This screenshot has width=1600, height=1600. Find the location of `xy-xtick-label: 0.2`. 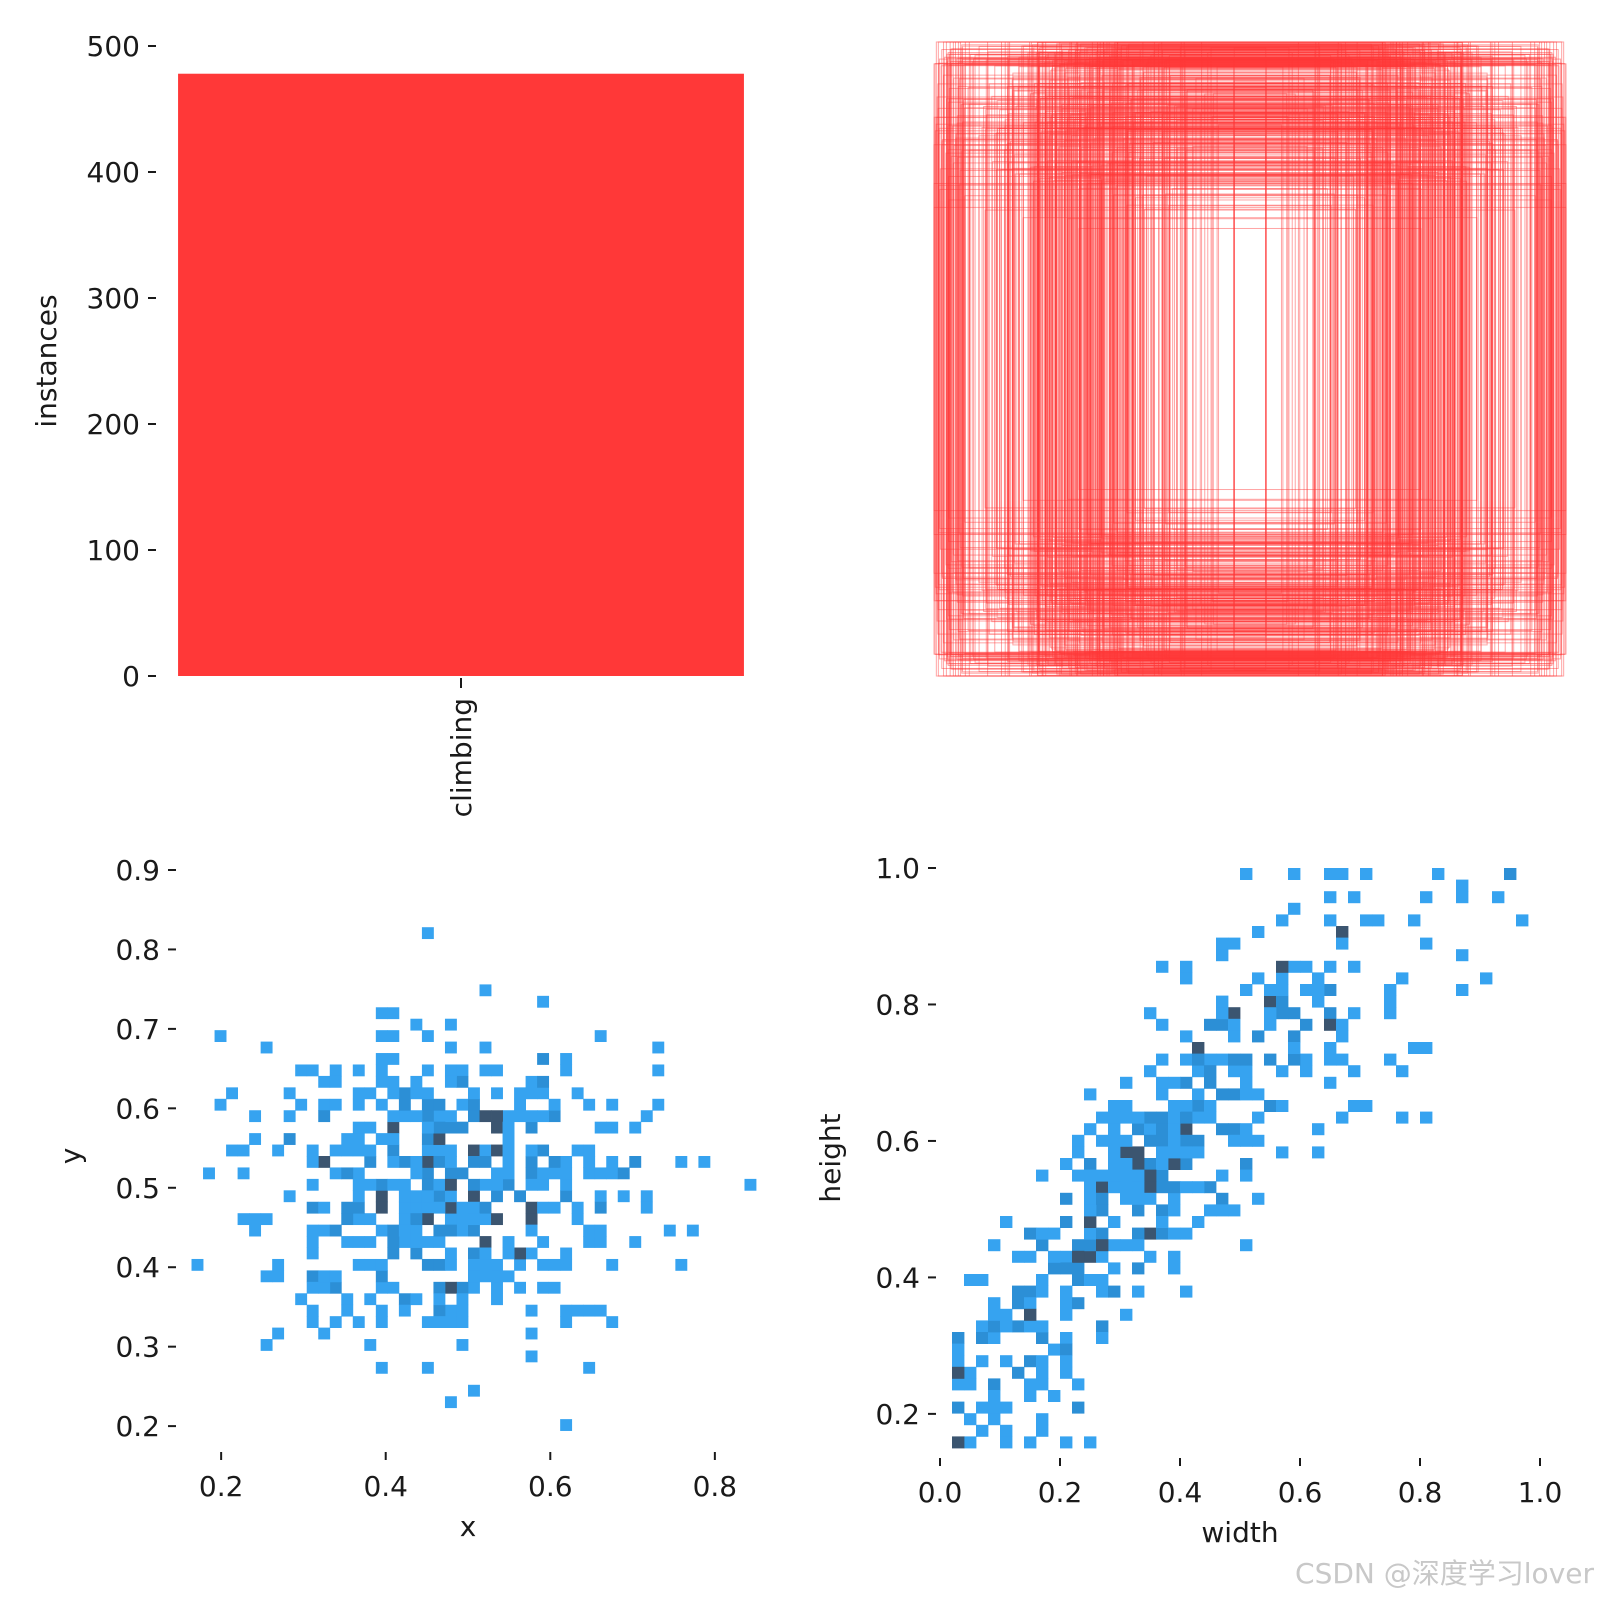

xy-xtick-label: 0.2 is located at coordinates (221, 1486).